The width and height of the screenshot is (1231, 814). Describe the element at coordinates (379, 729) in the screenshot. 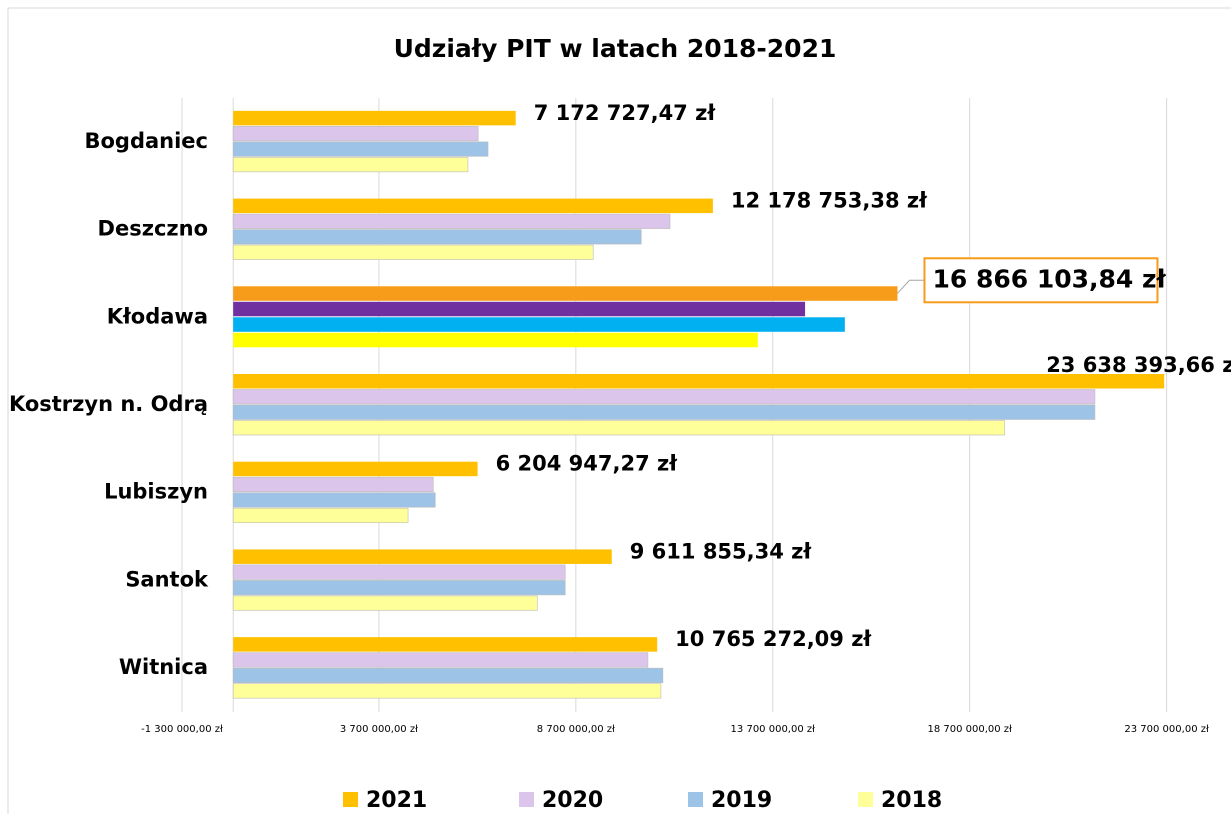

I see `x-tick-label: 3 700 000,00 zł` at that location.